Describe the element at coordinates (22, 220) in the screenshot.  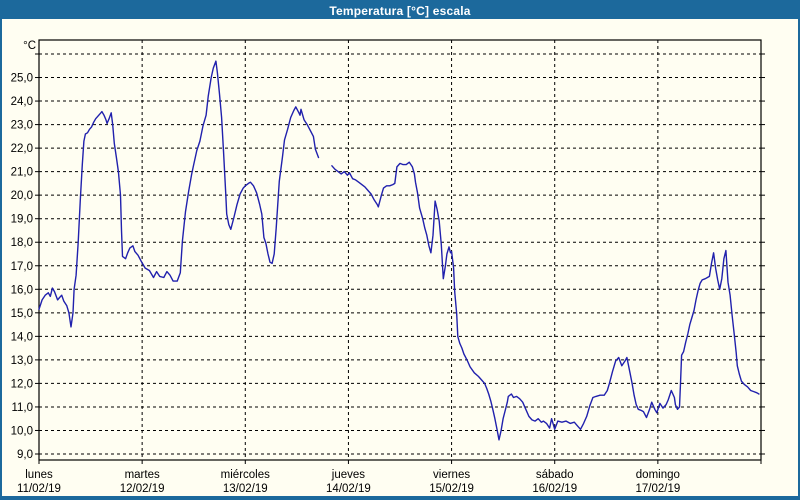
I see `y-axis-label: 19,0` at that location.